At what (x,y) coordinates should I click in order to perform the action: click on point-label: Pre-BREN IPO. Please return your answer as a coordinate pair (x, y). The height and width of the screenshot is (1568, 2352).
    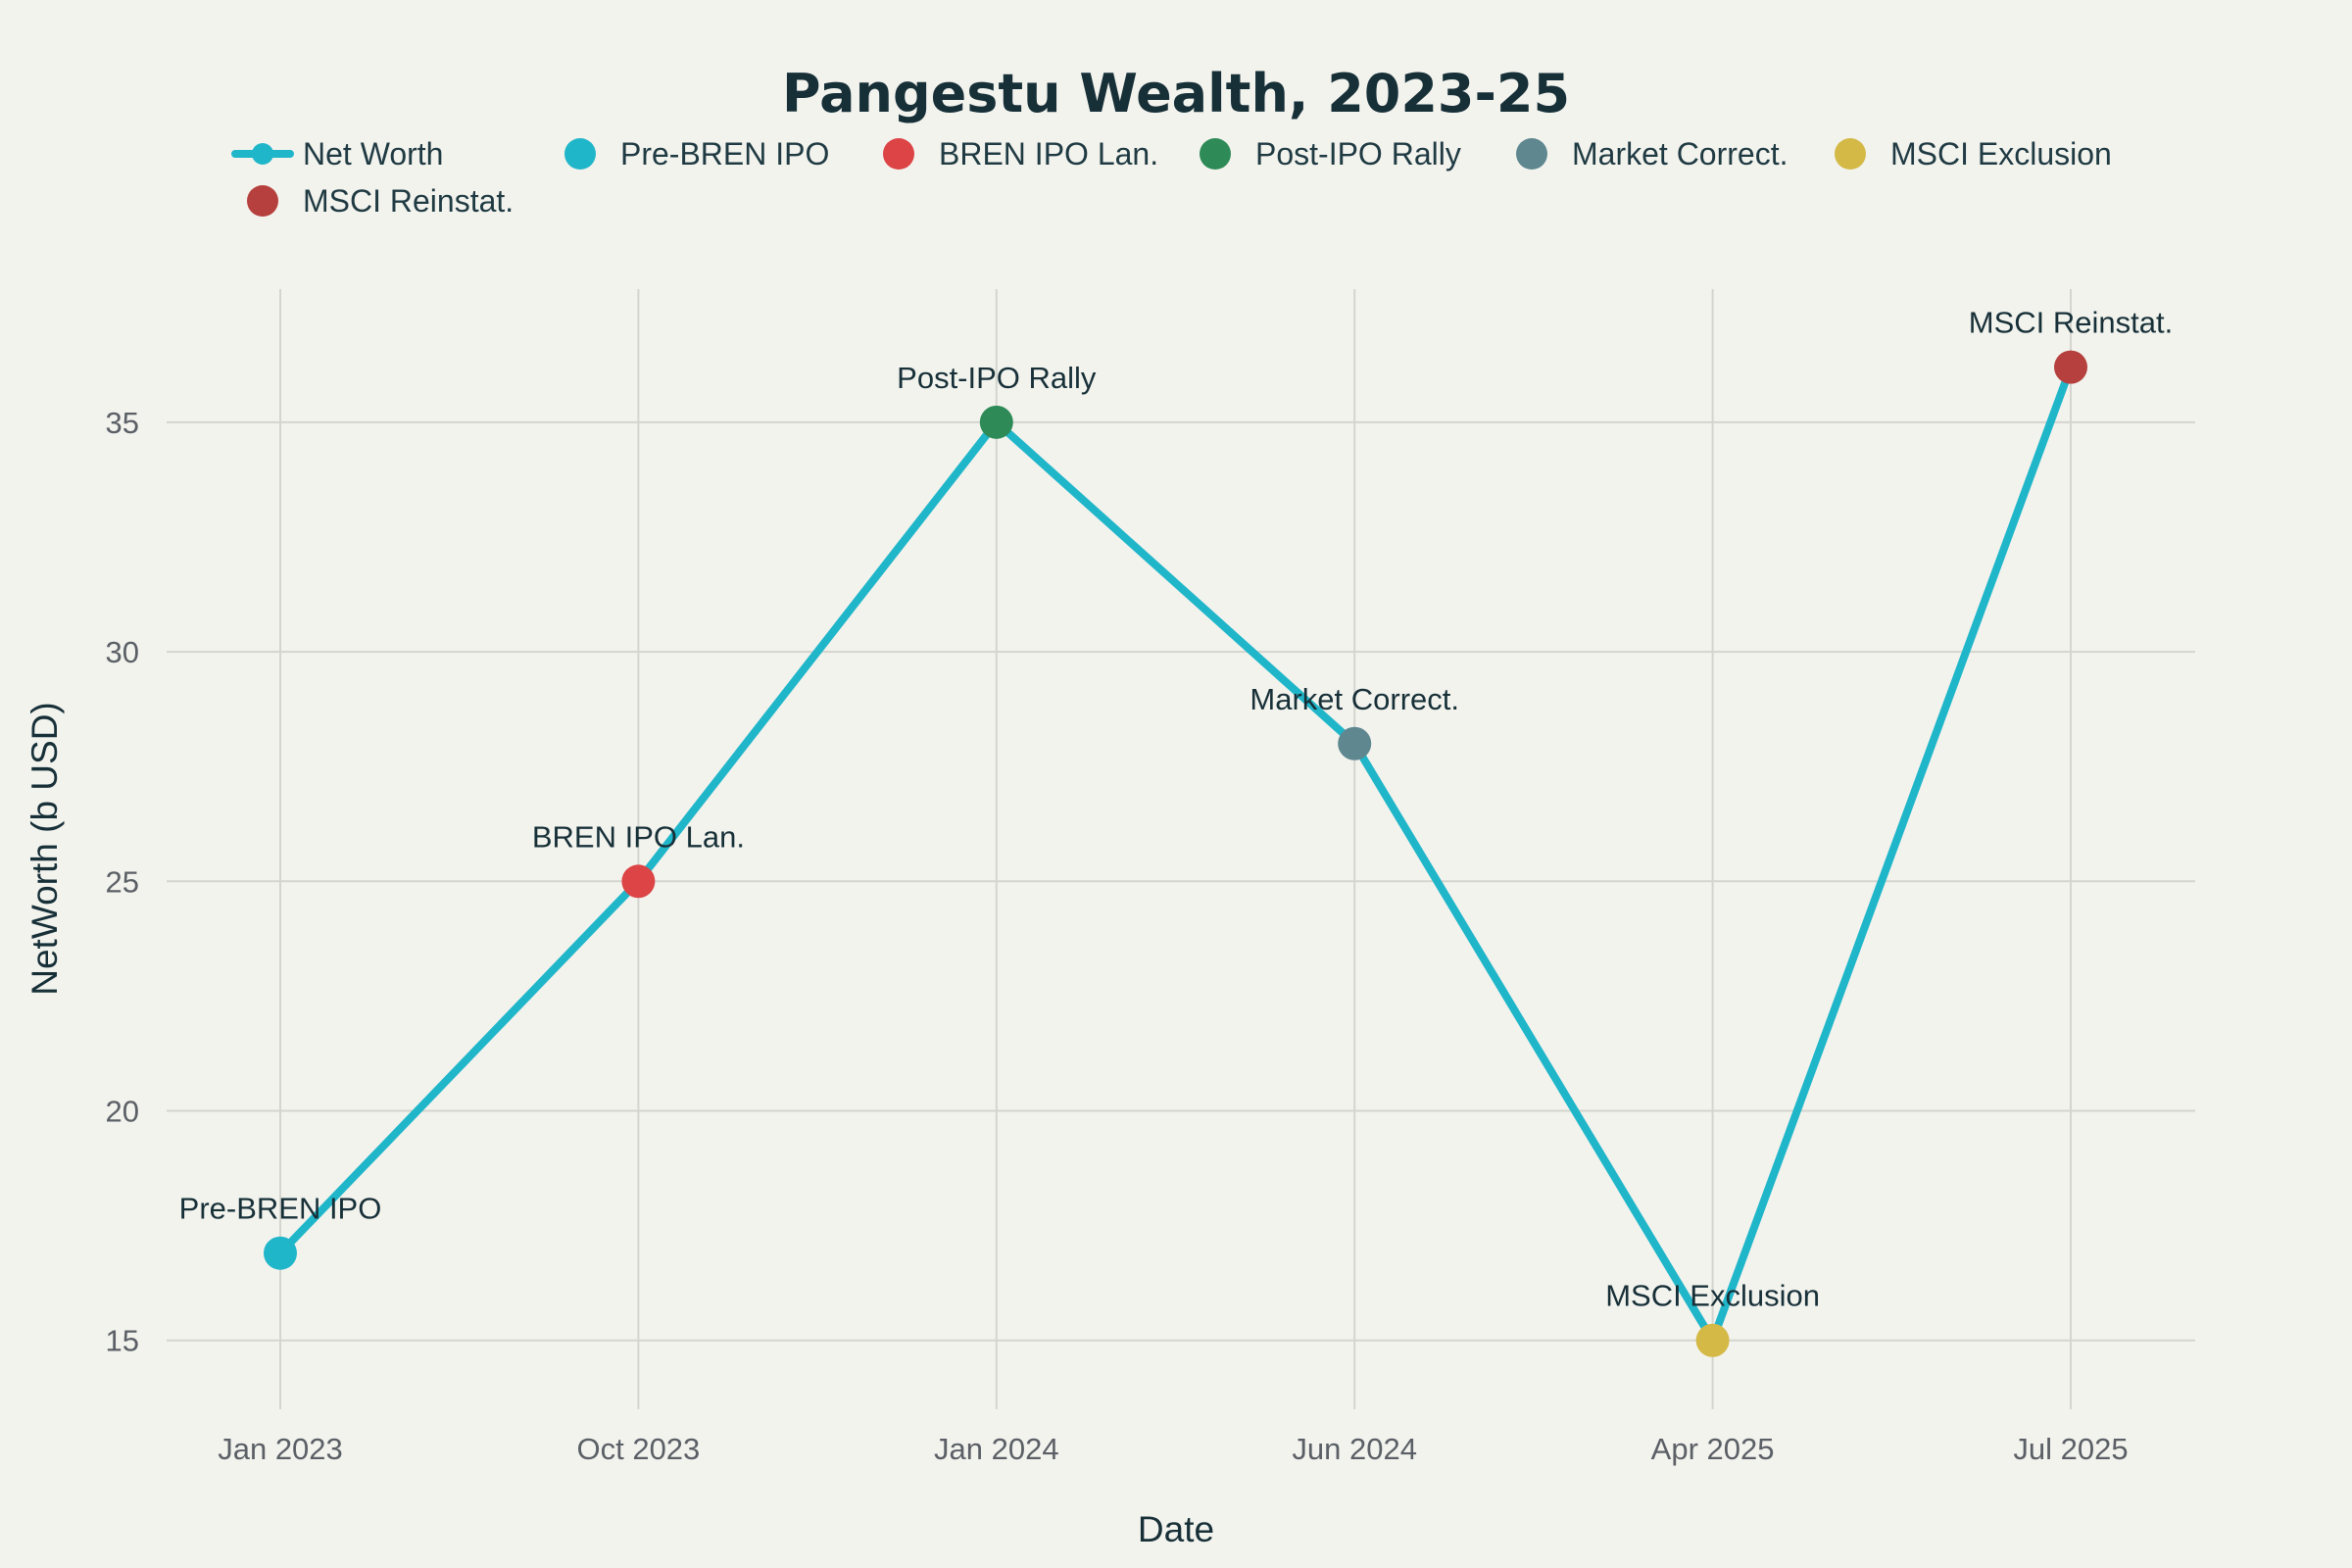
    Looking at the image, I should click on (280, 1209).